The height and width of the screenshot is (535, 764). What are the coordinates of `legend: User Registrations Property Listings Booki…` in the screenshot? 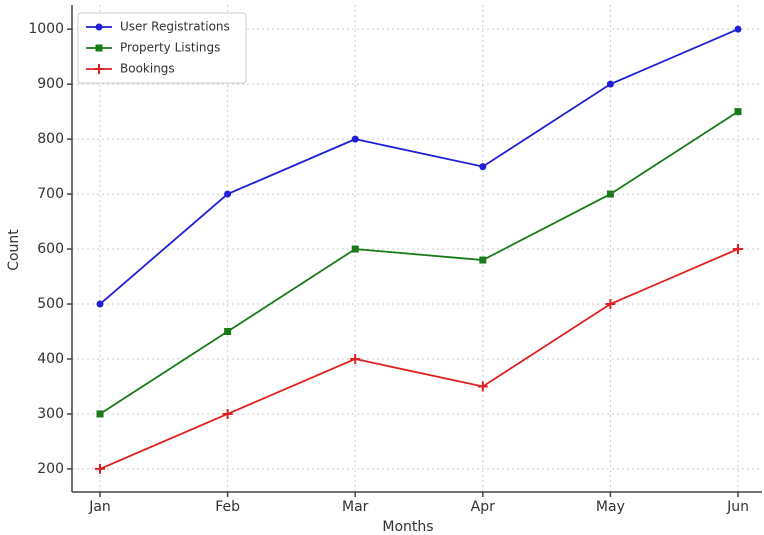 It's located at (162, 48).